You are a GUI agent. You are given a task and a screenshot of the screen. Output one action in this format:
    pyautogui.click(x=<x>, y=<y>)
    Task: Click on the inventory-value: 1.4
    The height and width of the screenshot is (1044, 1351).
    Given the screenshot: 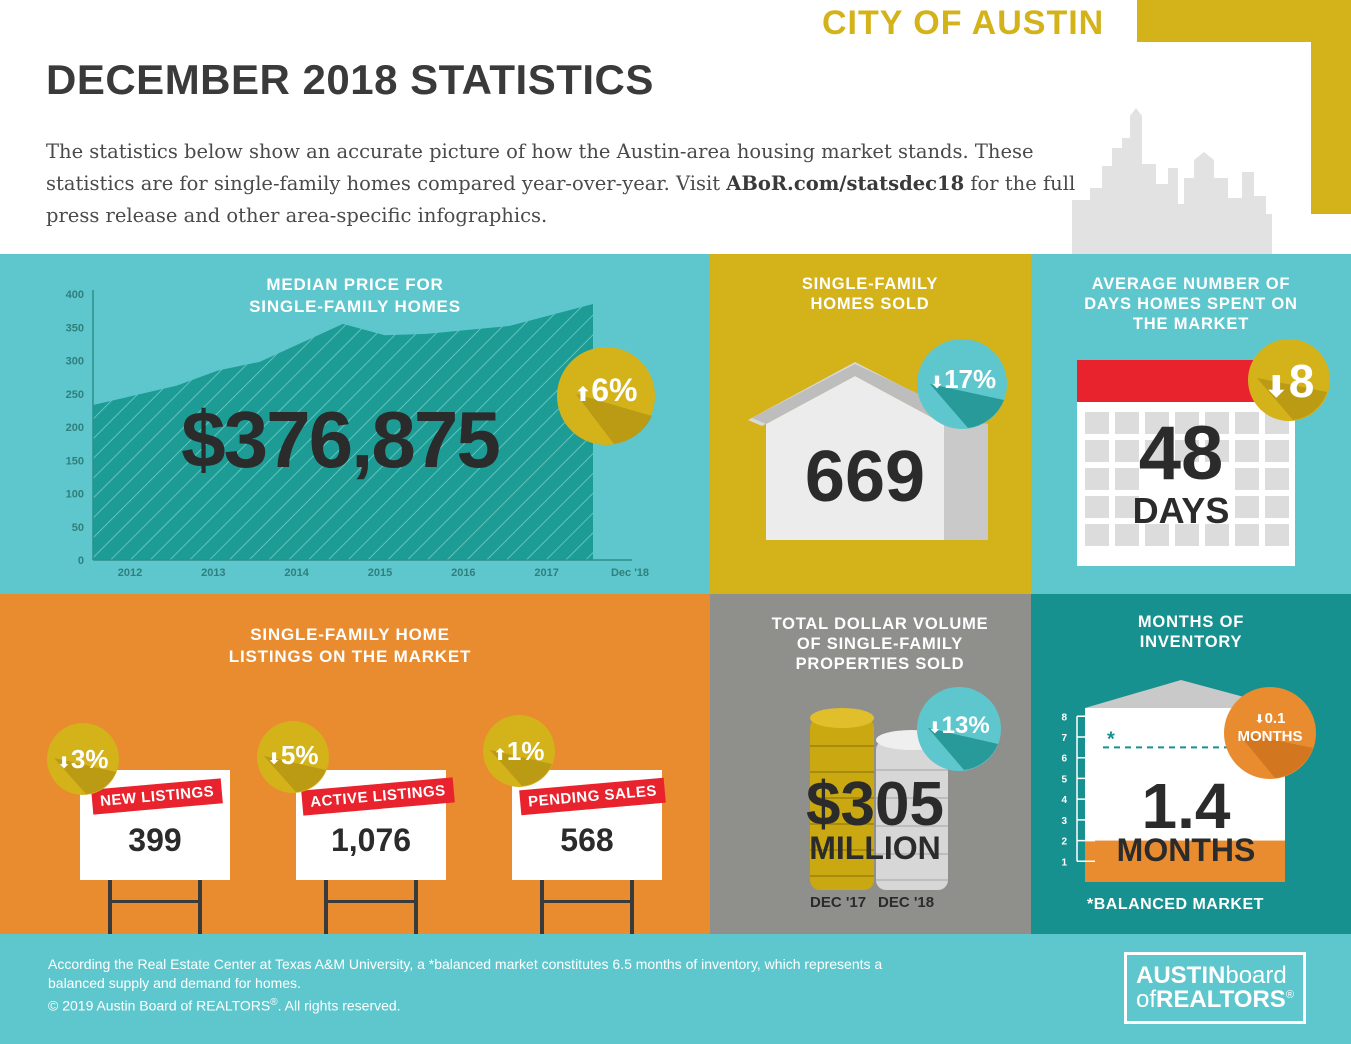 What is the action you would take?
    pyautogui.click(x=1186, y=806)
    